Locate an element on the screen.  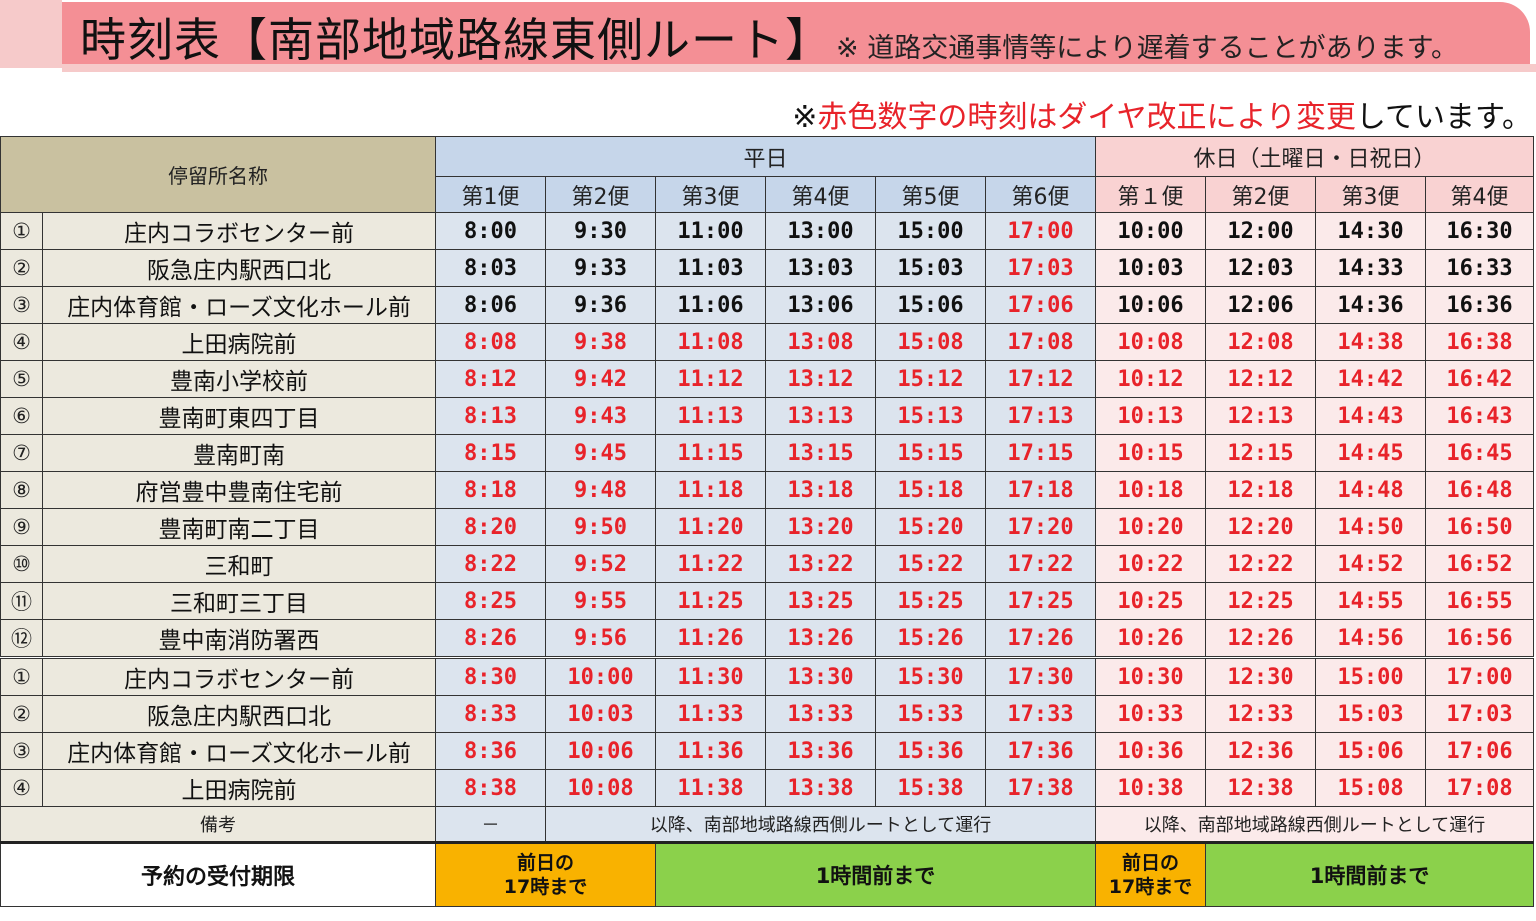
holiday-time: 12:30 is located at coordinates (1261, 676).